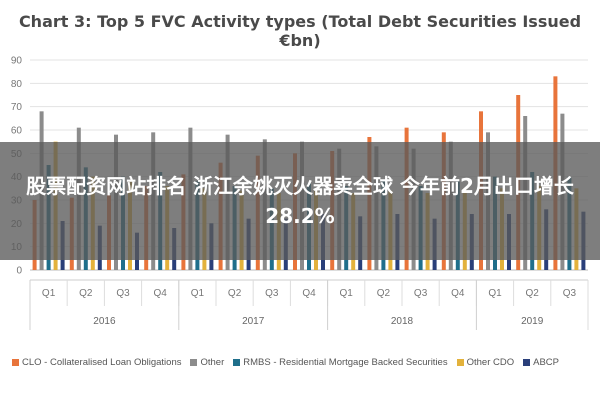 The image size is (600, 400). I want to click on x-axis-ticks: Q1 Q2 Q3 Q4 Q1 Q2 Q3 Q4 Q1 Q2 Q3 Q4 Q1 Q2 Q3, so click(309, 304).